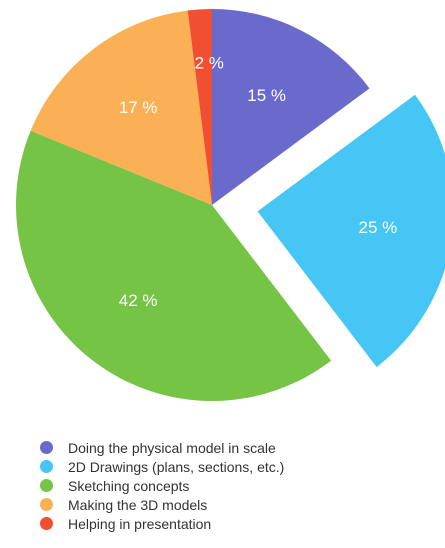 This screenshot has width=445, height=548. Describe the element at coordinates (209, 63) in the screenshot. I see `slice-value-label: 2 %` at that location.